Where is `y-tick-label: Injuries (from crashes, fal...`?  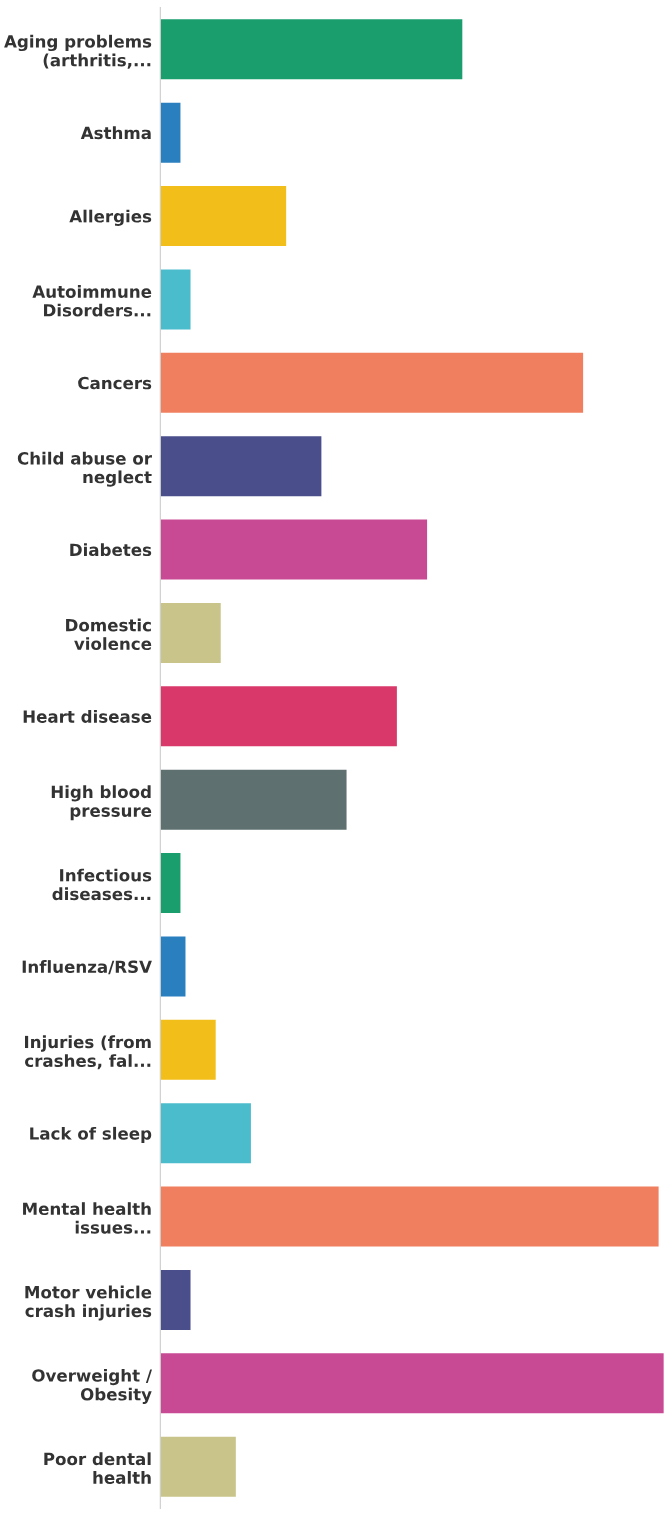
y-tick-label: Injuries (from crashes, fal... is located at coordinates (88, 1052).